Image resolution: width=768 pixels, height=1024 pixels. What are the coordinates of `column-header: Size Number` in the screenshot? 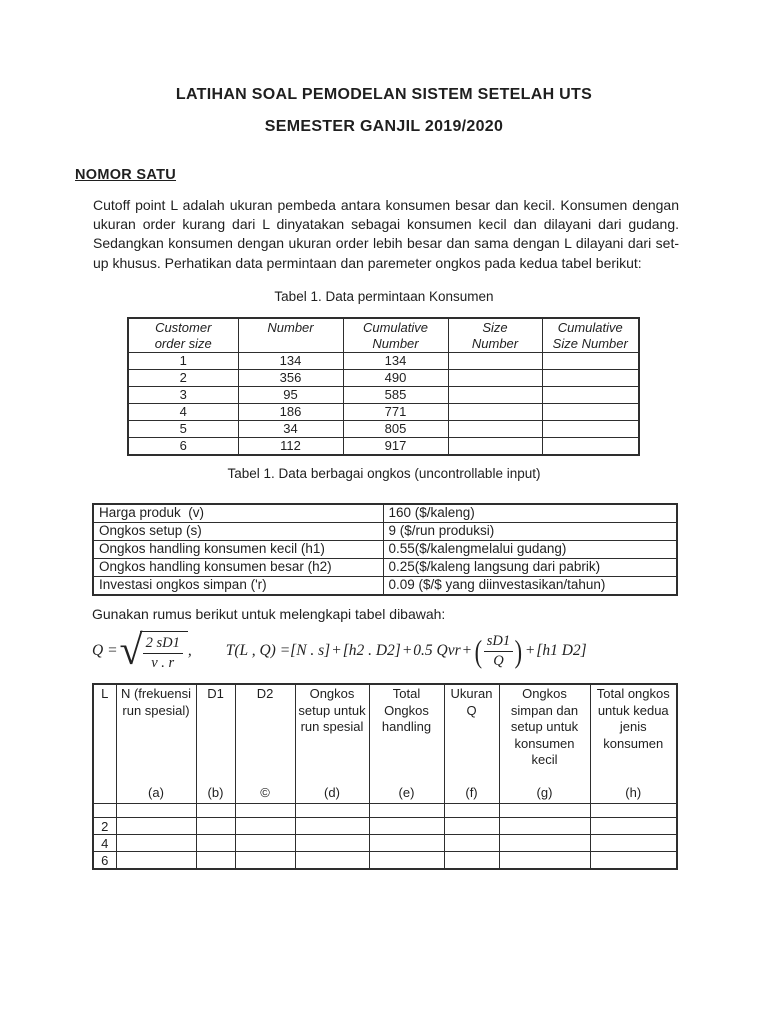 It's located at (495, 335).